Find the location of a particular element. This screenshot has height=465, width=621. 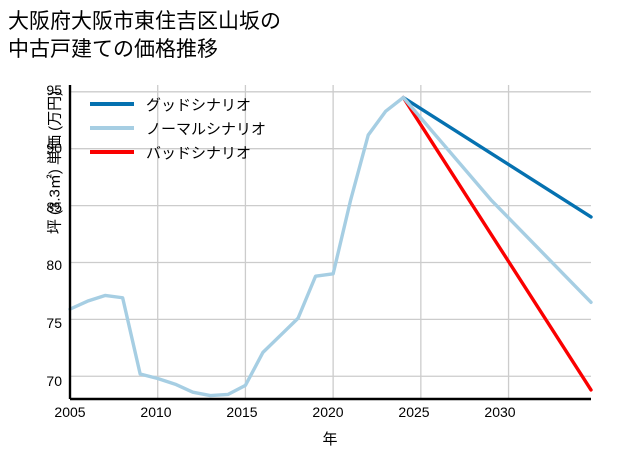

legend-item-normal: ノーマルシナリオ is located at coordinates (178, 128).